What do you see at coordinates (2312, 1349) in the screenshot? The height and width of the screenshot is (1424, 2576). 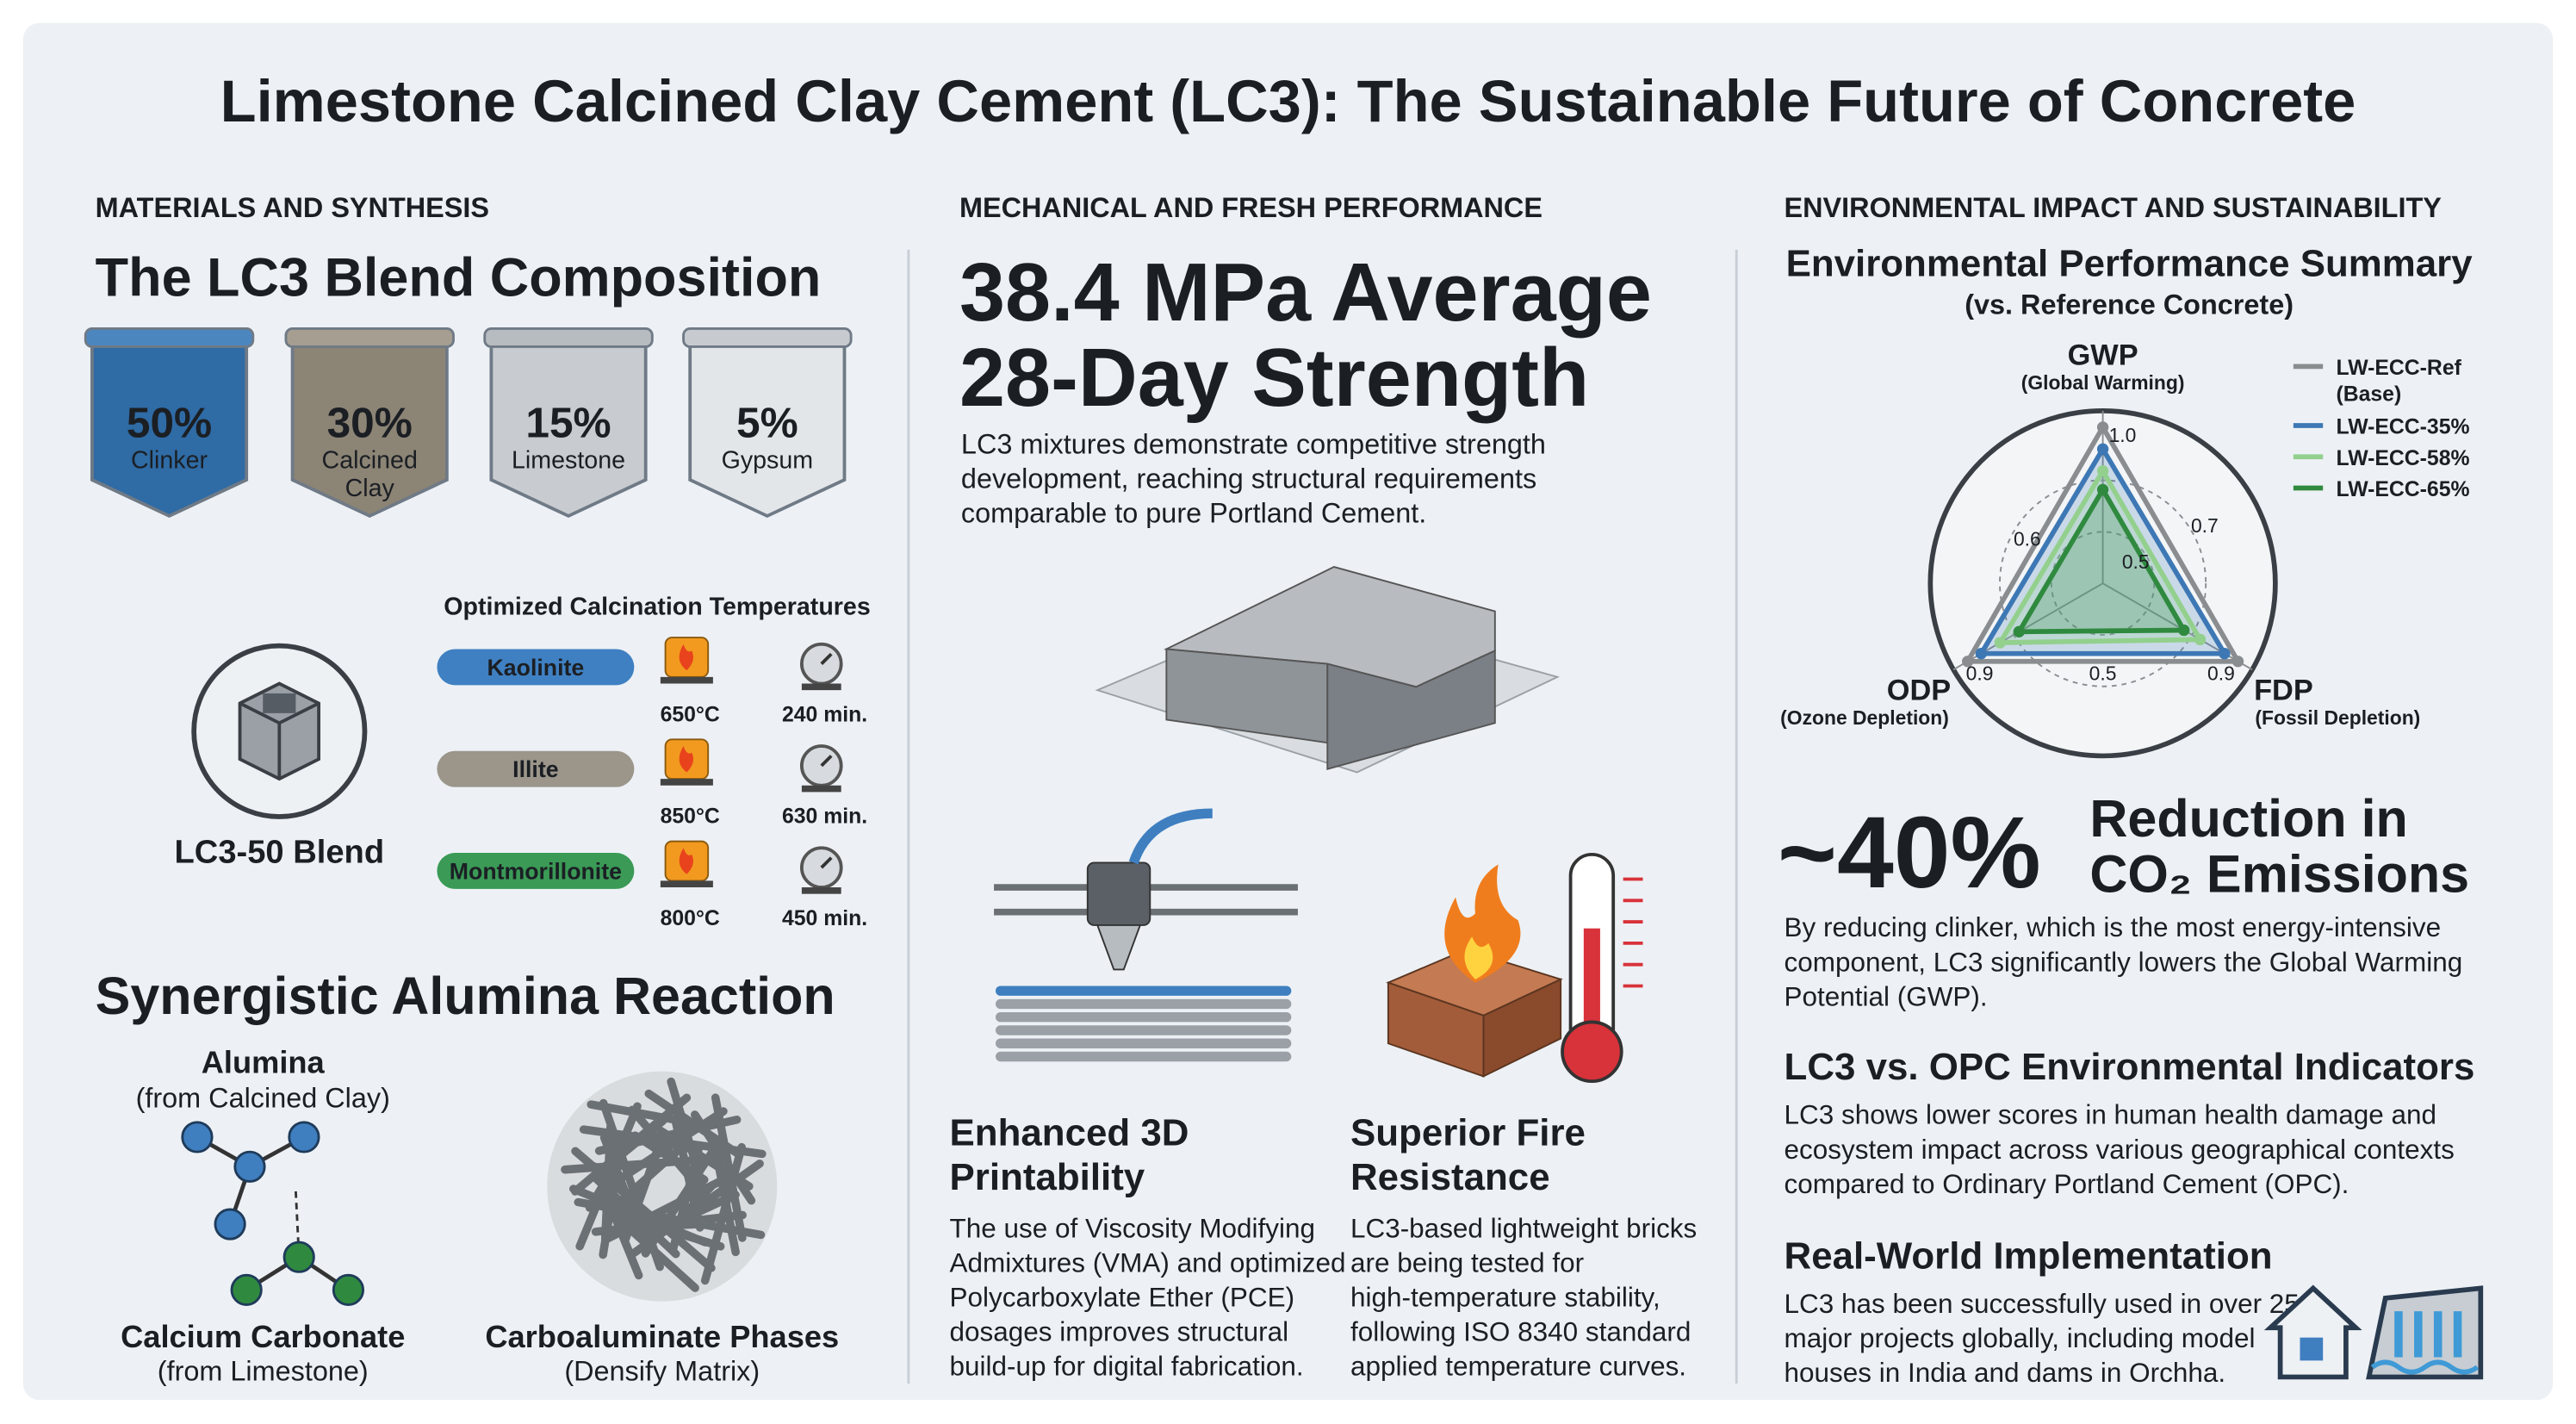 I see `house-window` at bounding box center [2312, 1349].